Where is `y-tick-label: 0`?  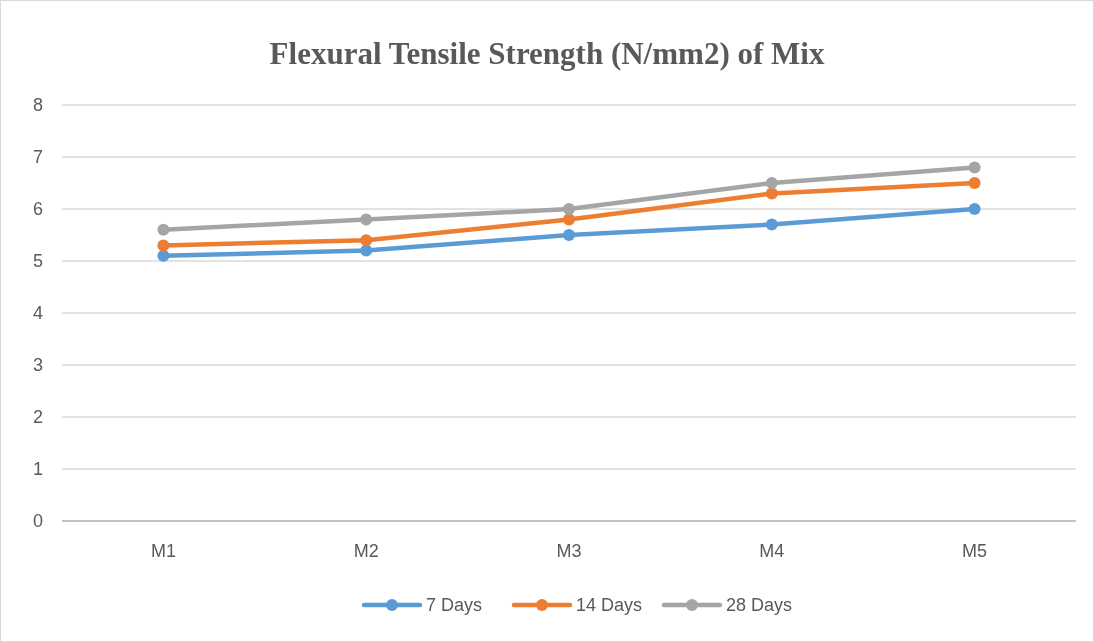 y-tick-label: 0 is located at coordinates (38, 521).